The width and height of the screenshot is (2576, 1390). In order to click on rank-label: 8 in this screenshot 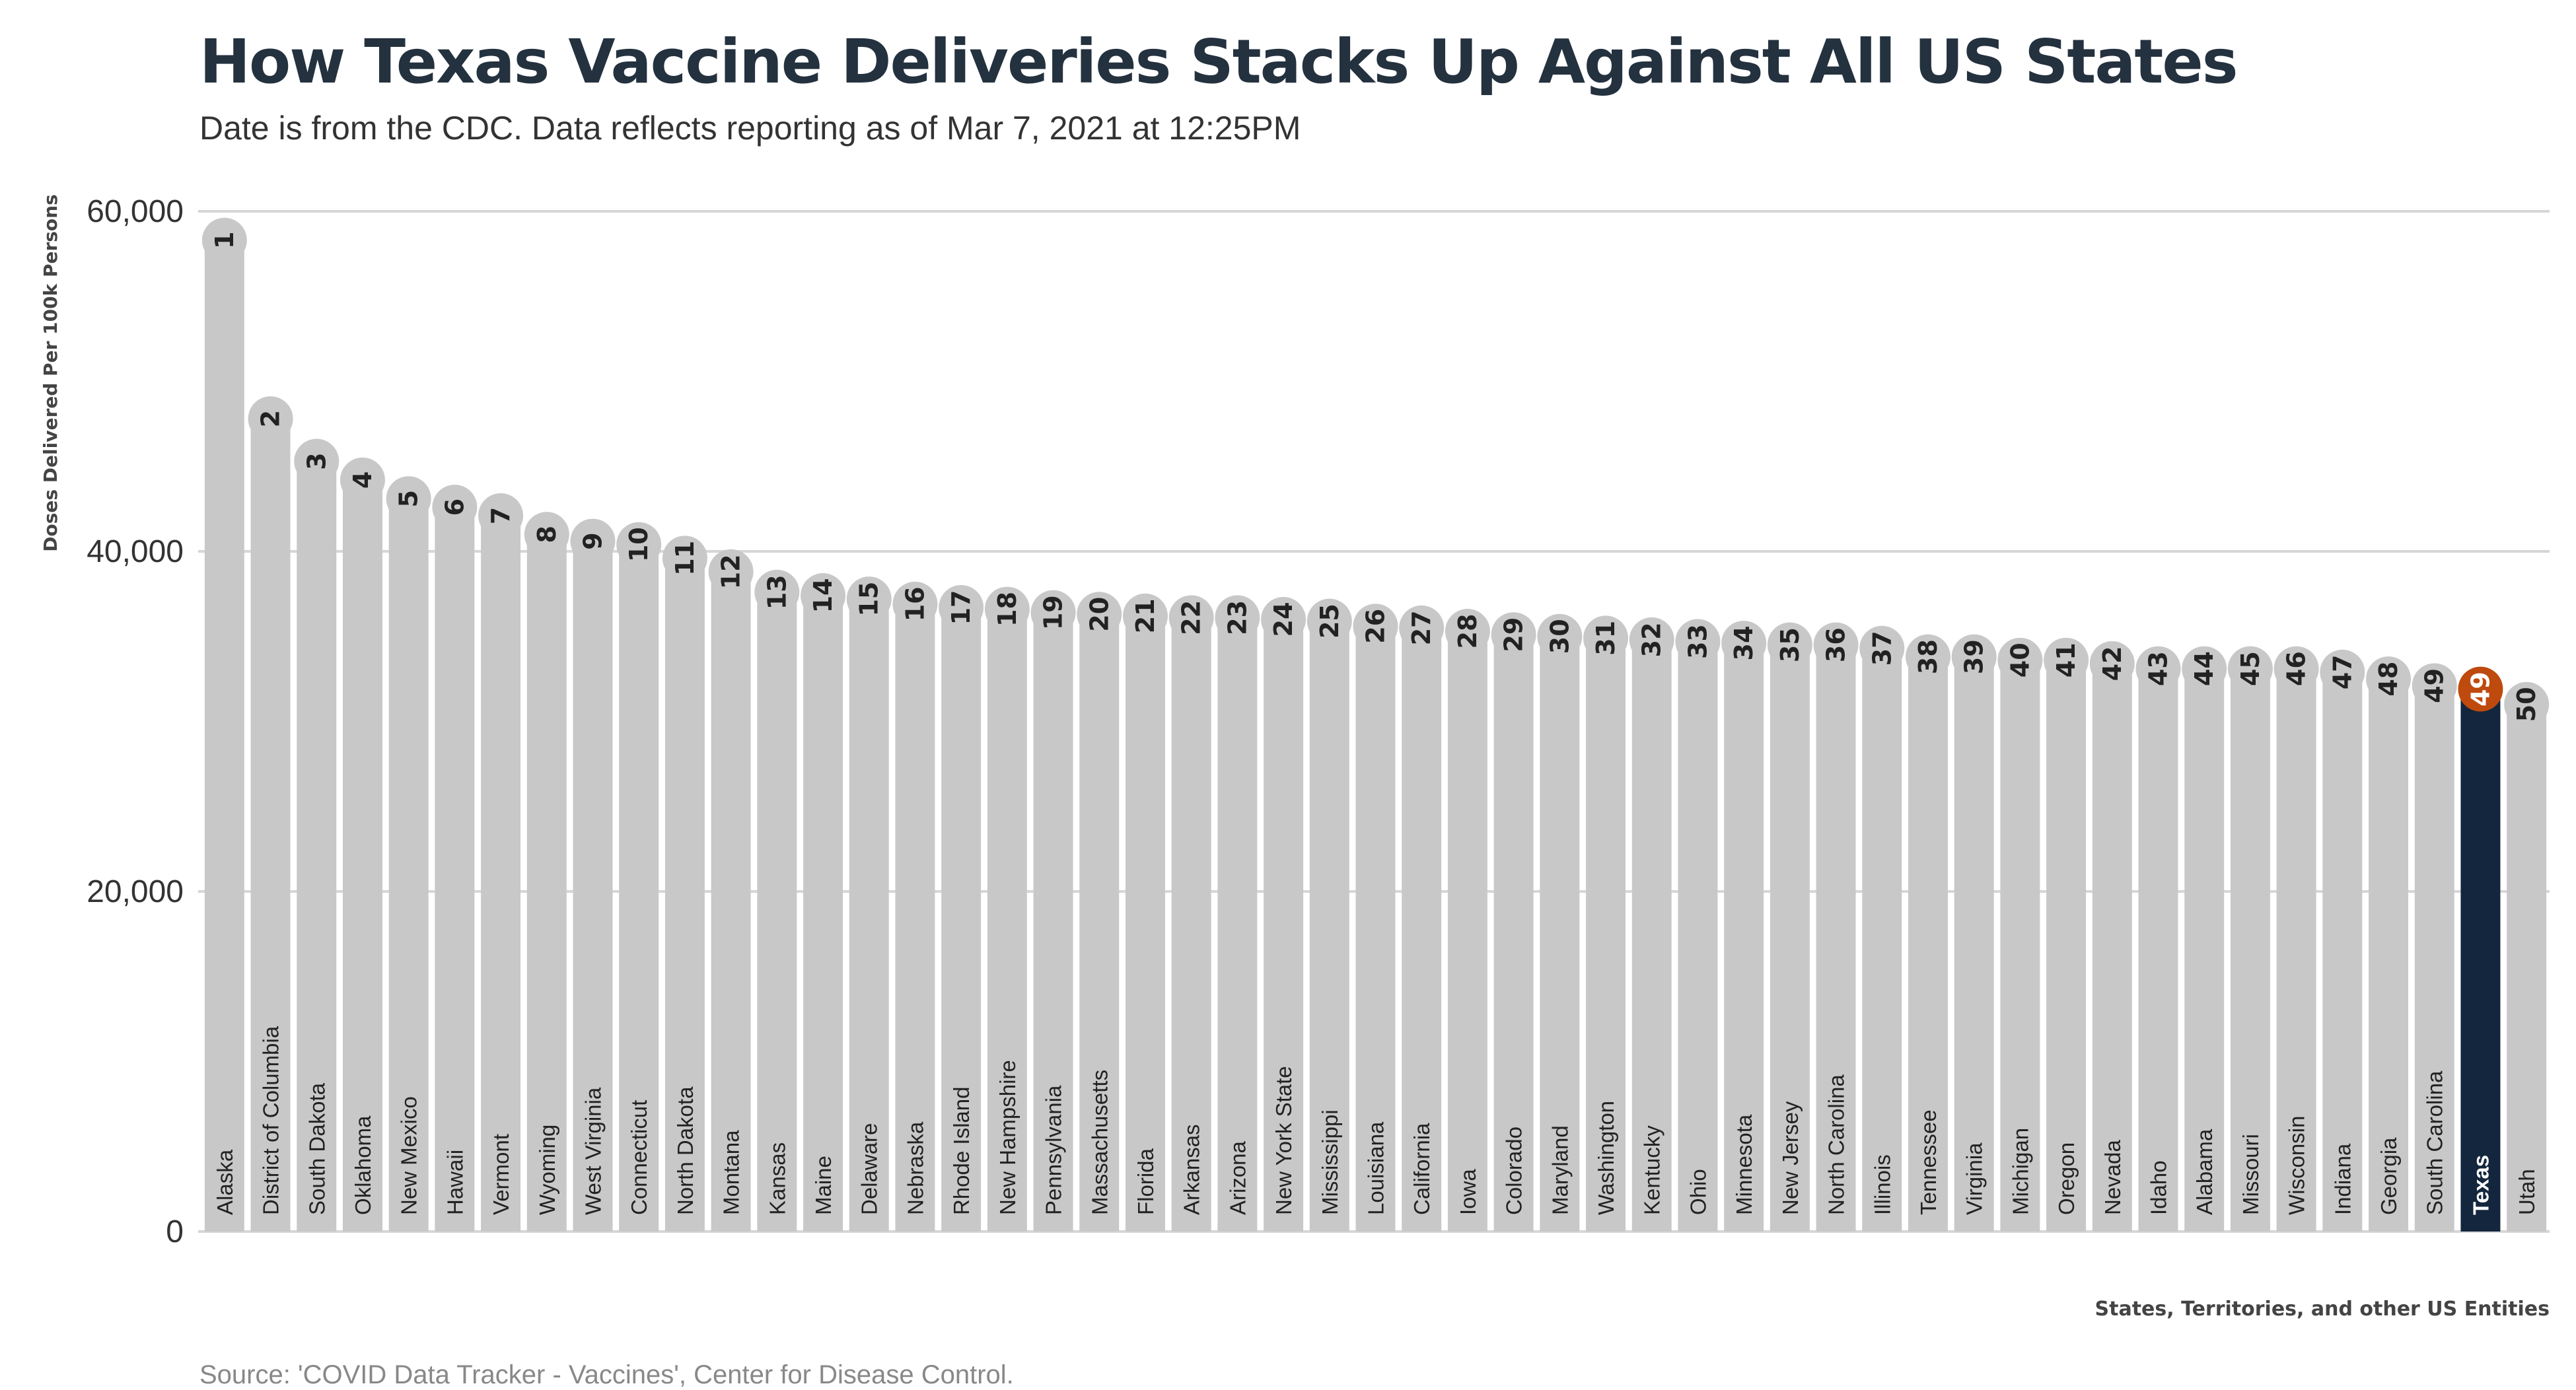, I will do `click(547, 534)`.